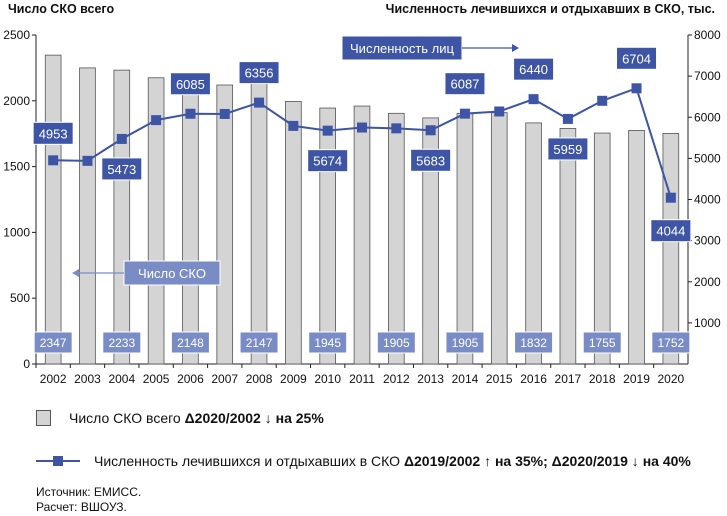 The width and height of the screenshot is (727, 516). What do you see at coordinates (180, 418) in the screenshot?
I see `legend-bars: Число СКО всего Δ2020/2002 ↓ на 25%` at bounding box center [180, 418].